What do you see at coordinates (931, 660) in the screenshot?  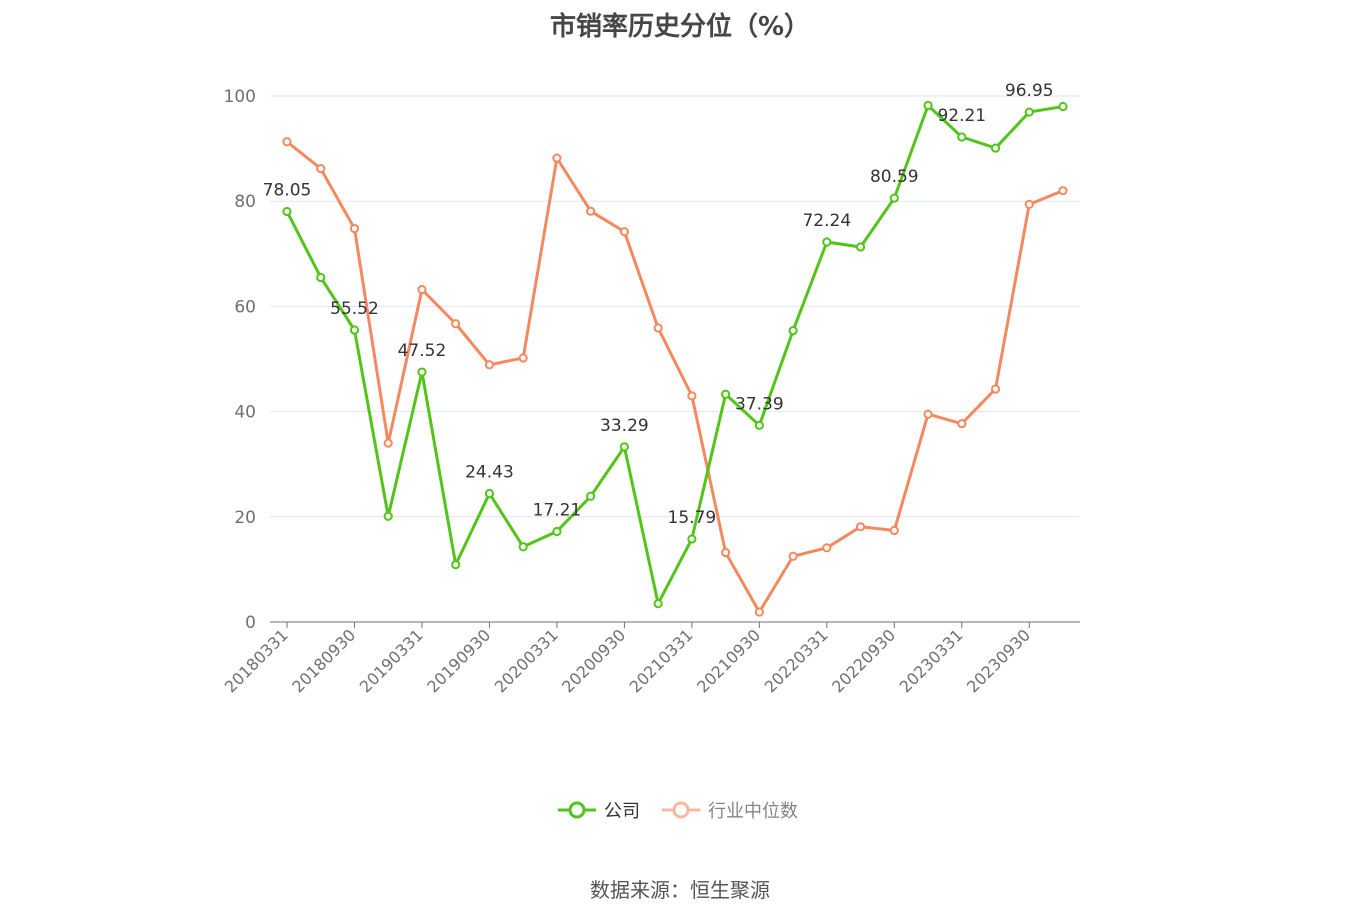 I see `x-tick-label: 20230331` at bounding box center [931, 660].